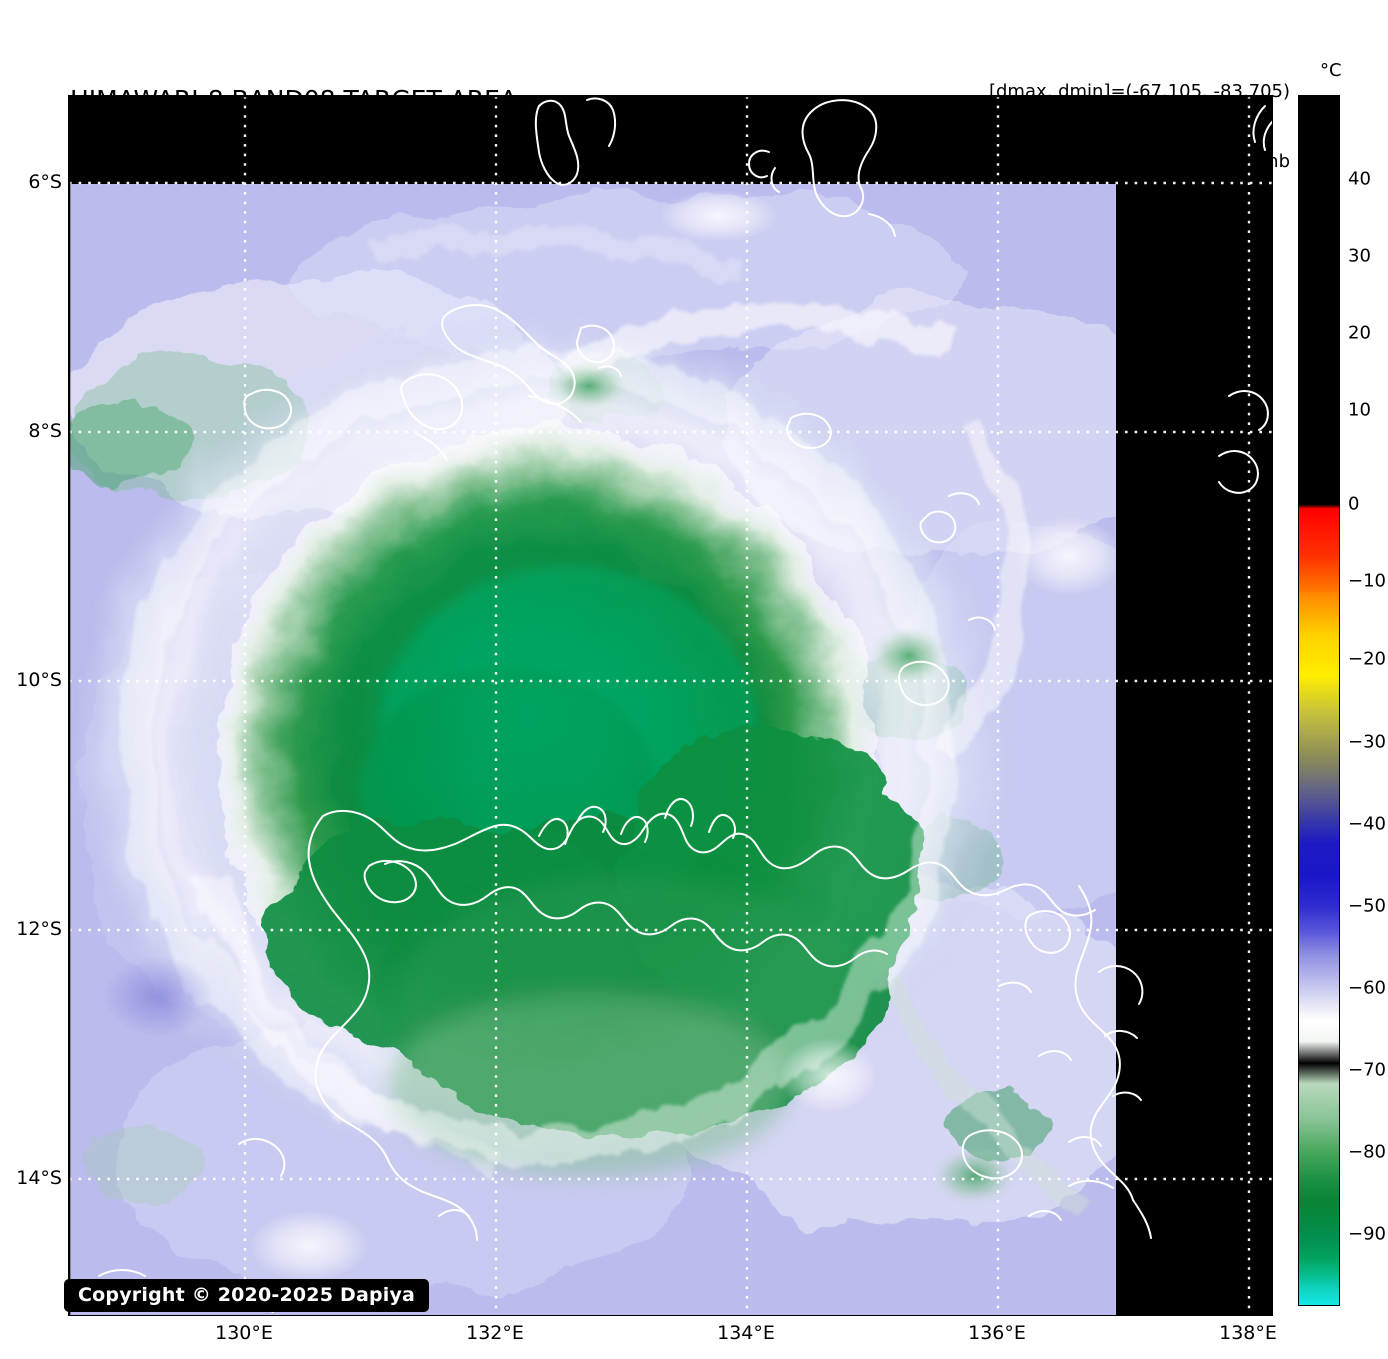 This screenshot has height=1359, width=1388. Describe the element at coordinates (1354, 504) in the screenshot. I see `cbar-tick-0: 0` at that location.